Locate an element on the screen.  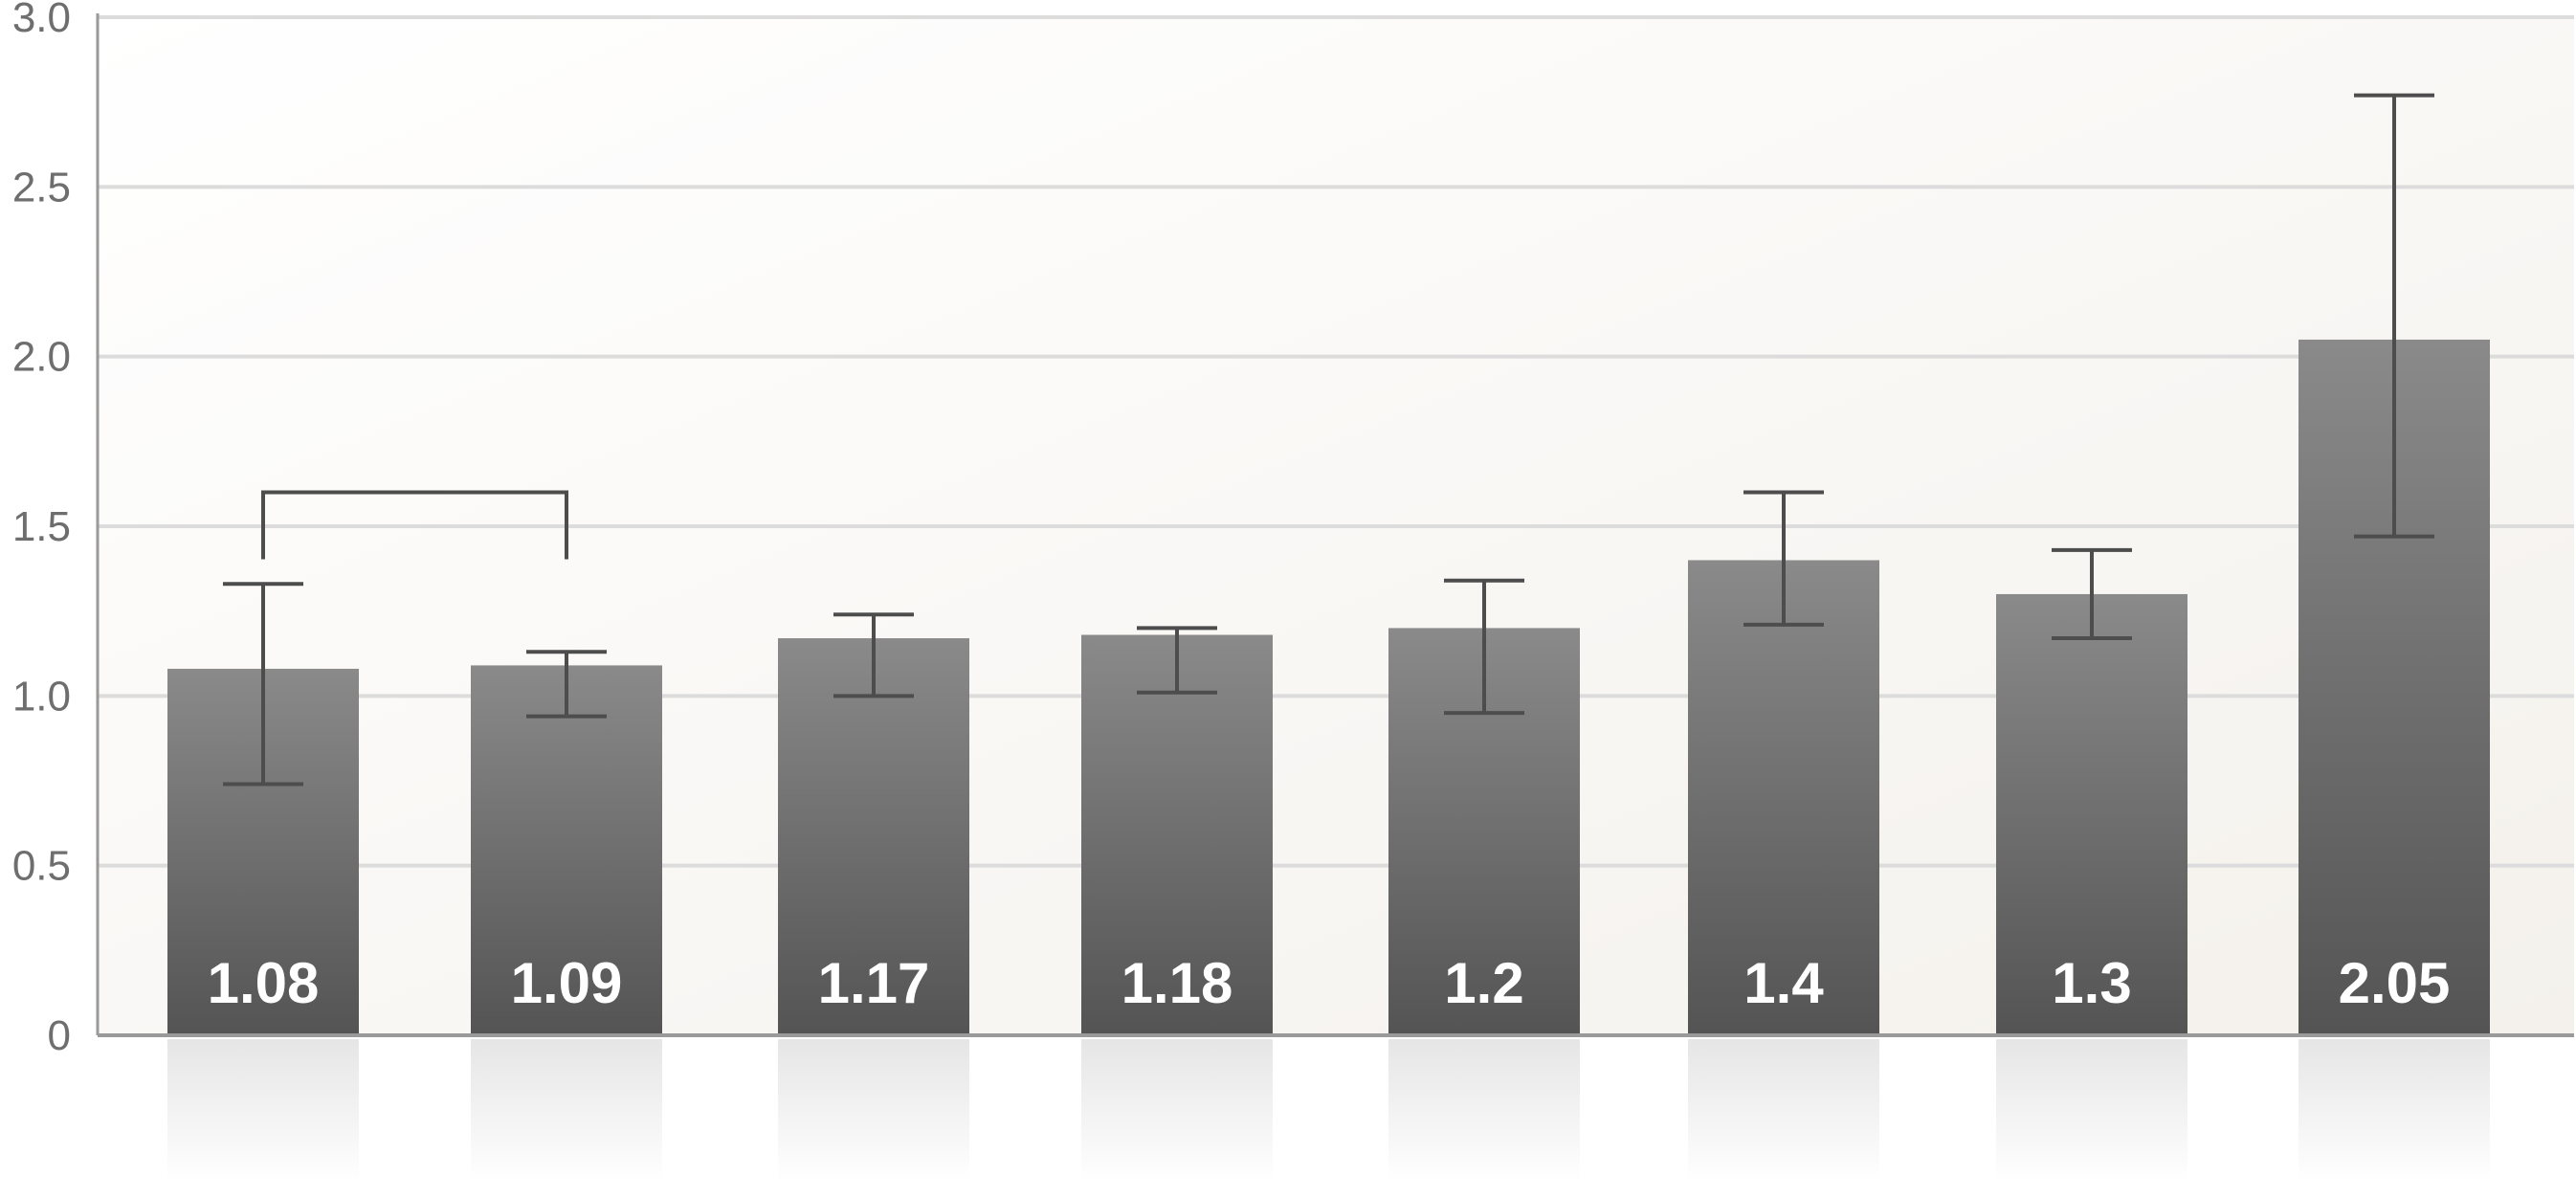
bar-value-label: 1.18 is located at coordinates (1177, 983).